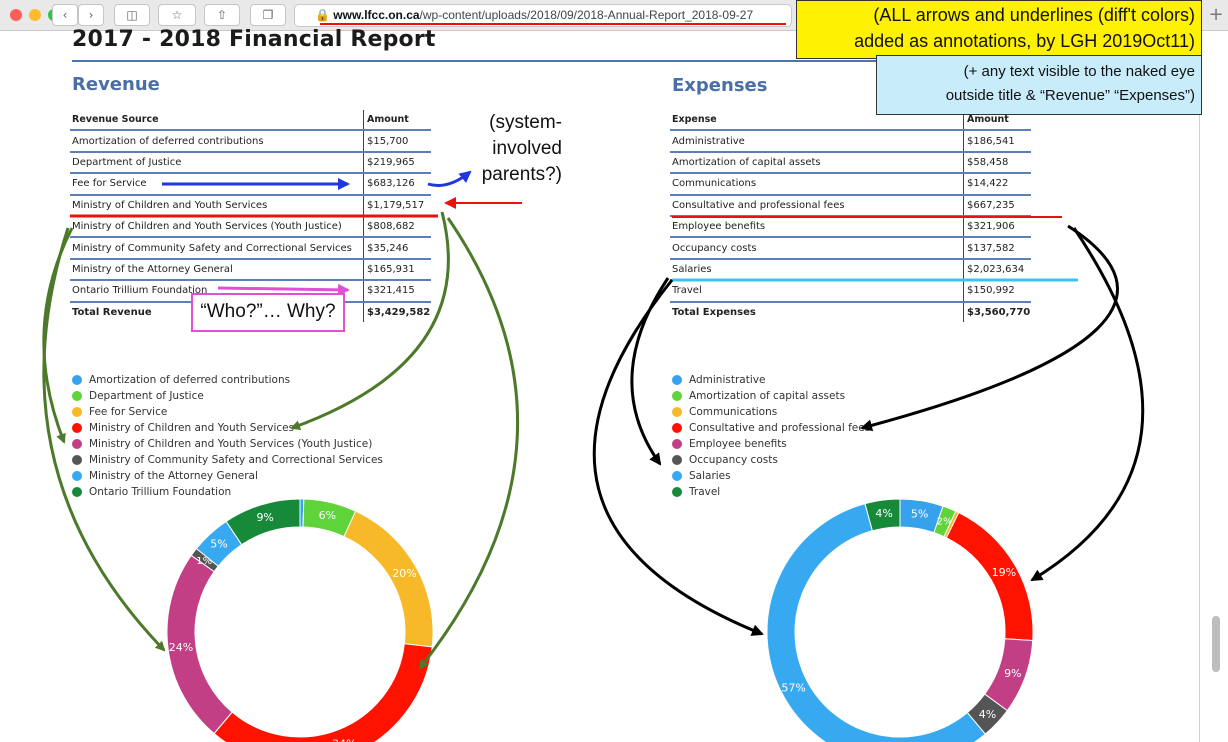 The height and width of the screenshot is (742, 1228). I want to click on row-amount: $321,906, so click(997, 227).